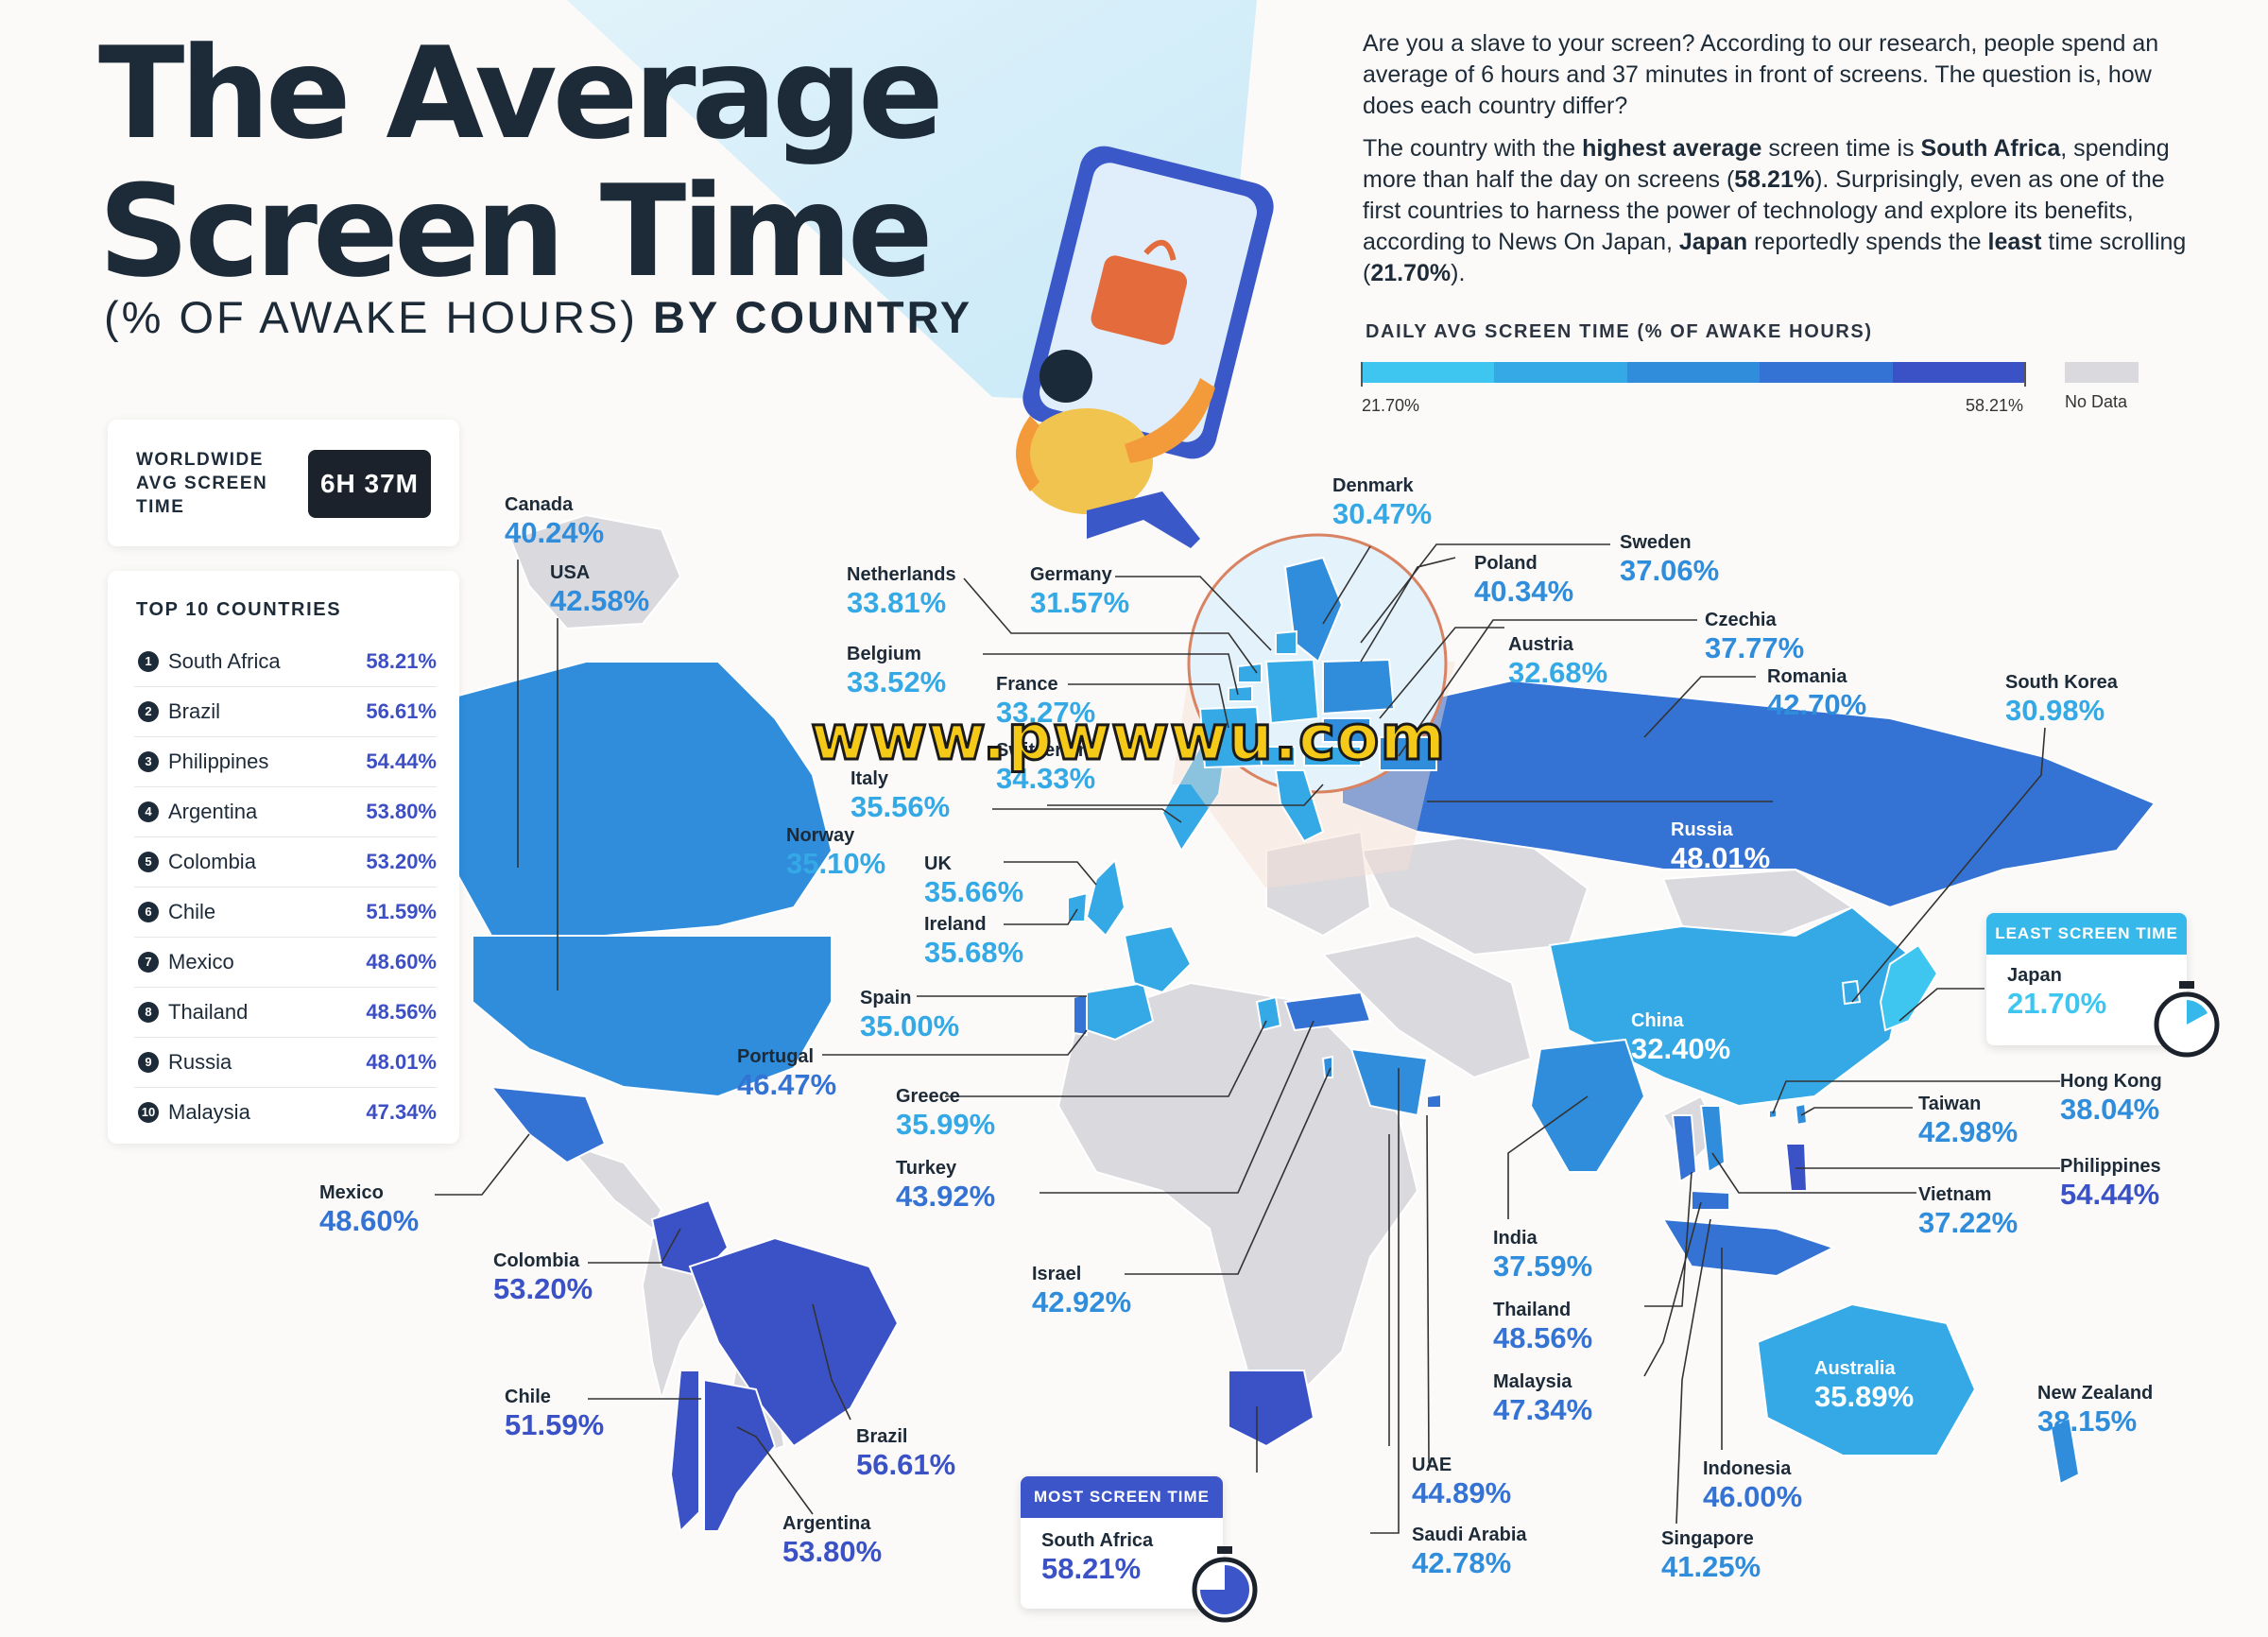  What do you see at coordinates (1968, 1121) in the screenshot?
I see `label-taiwan: Taiwan 42.98%` at bounding box center [1968, 1121].